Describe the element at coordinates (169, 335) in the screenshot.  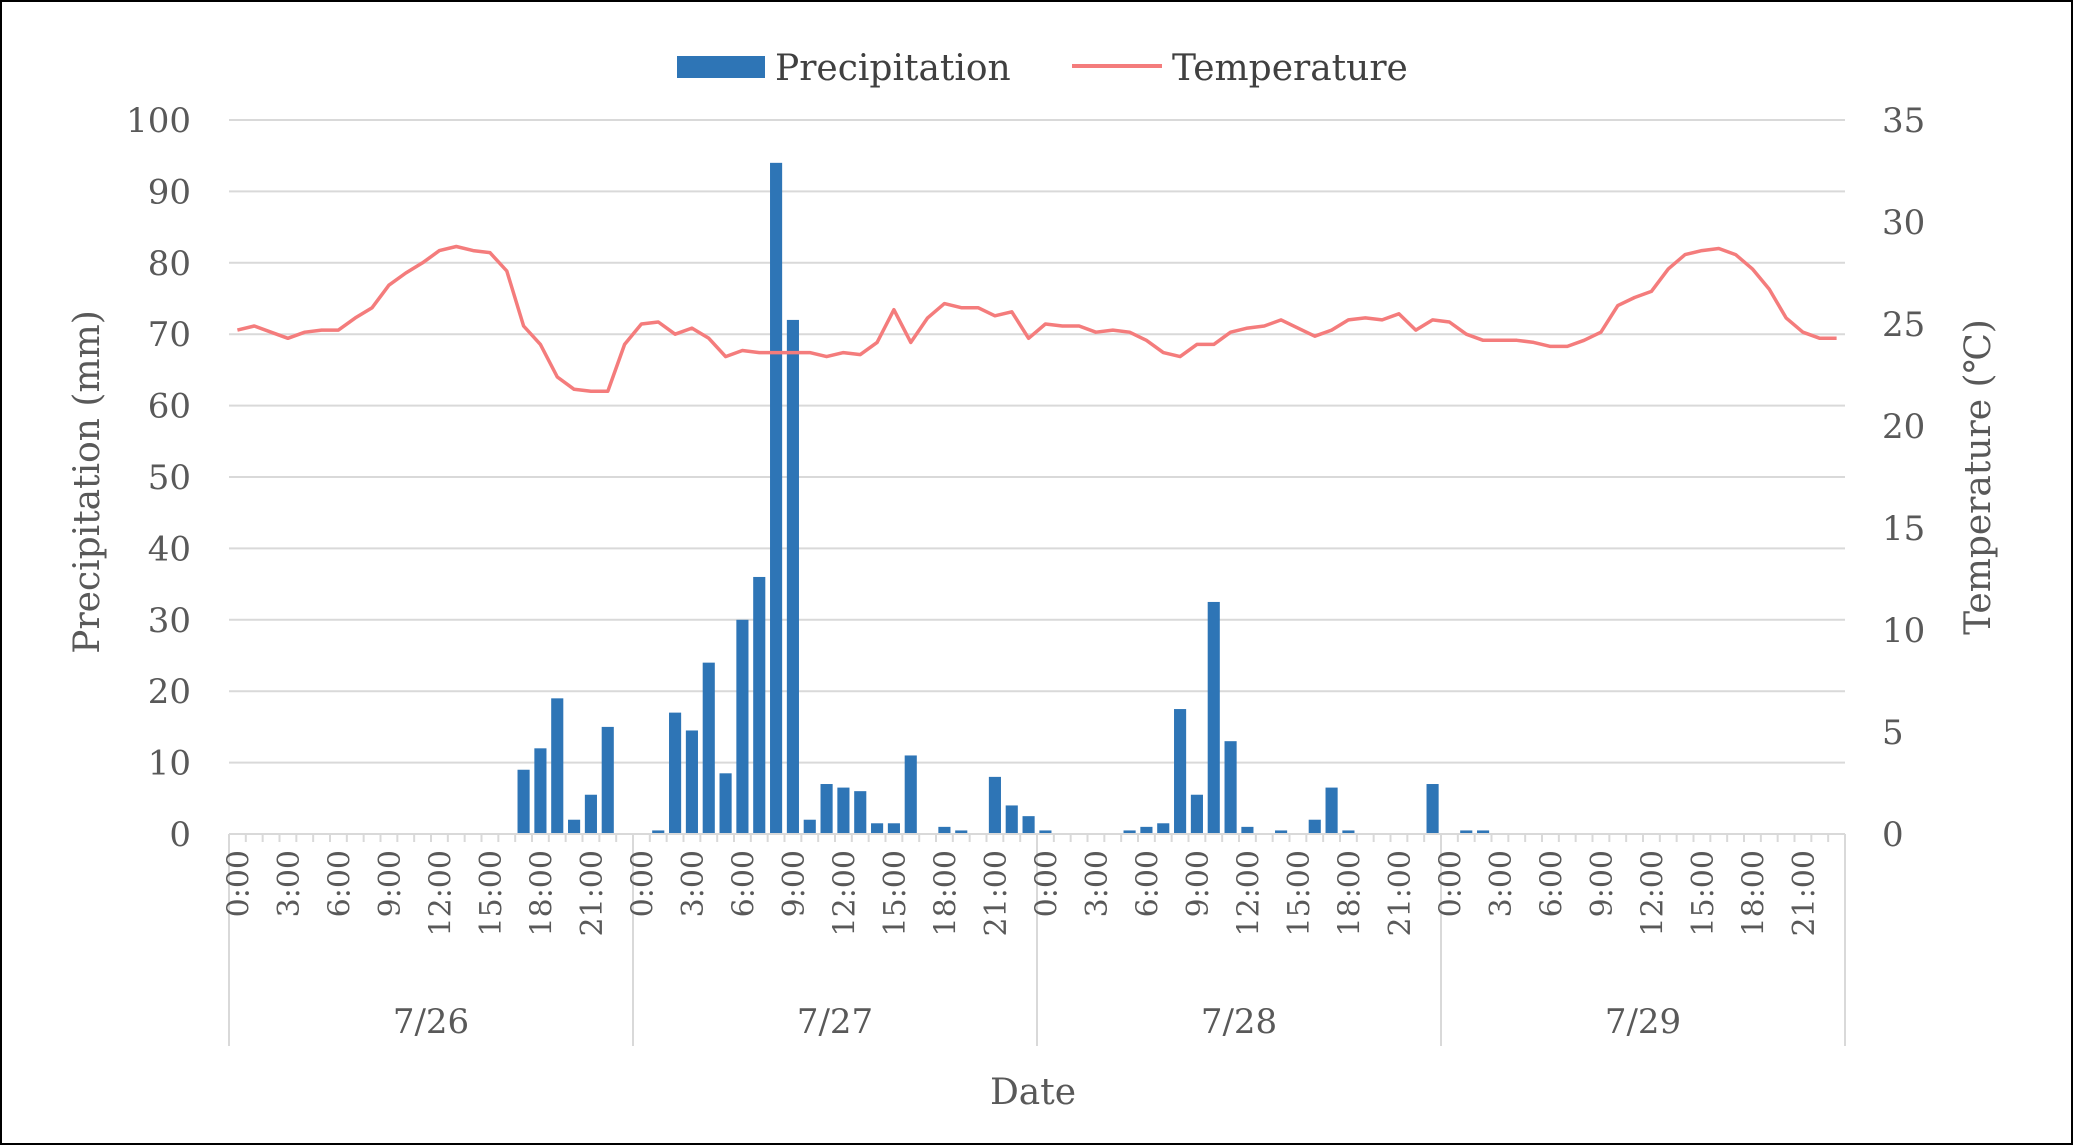
I see `y-left-tick-label: 70` at that location.